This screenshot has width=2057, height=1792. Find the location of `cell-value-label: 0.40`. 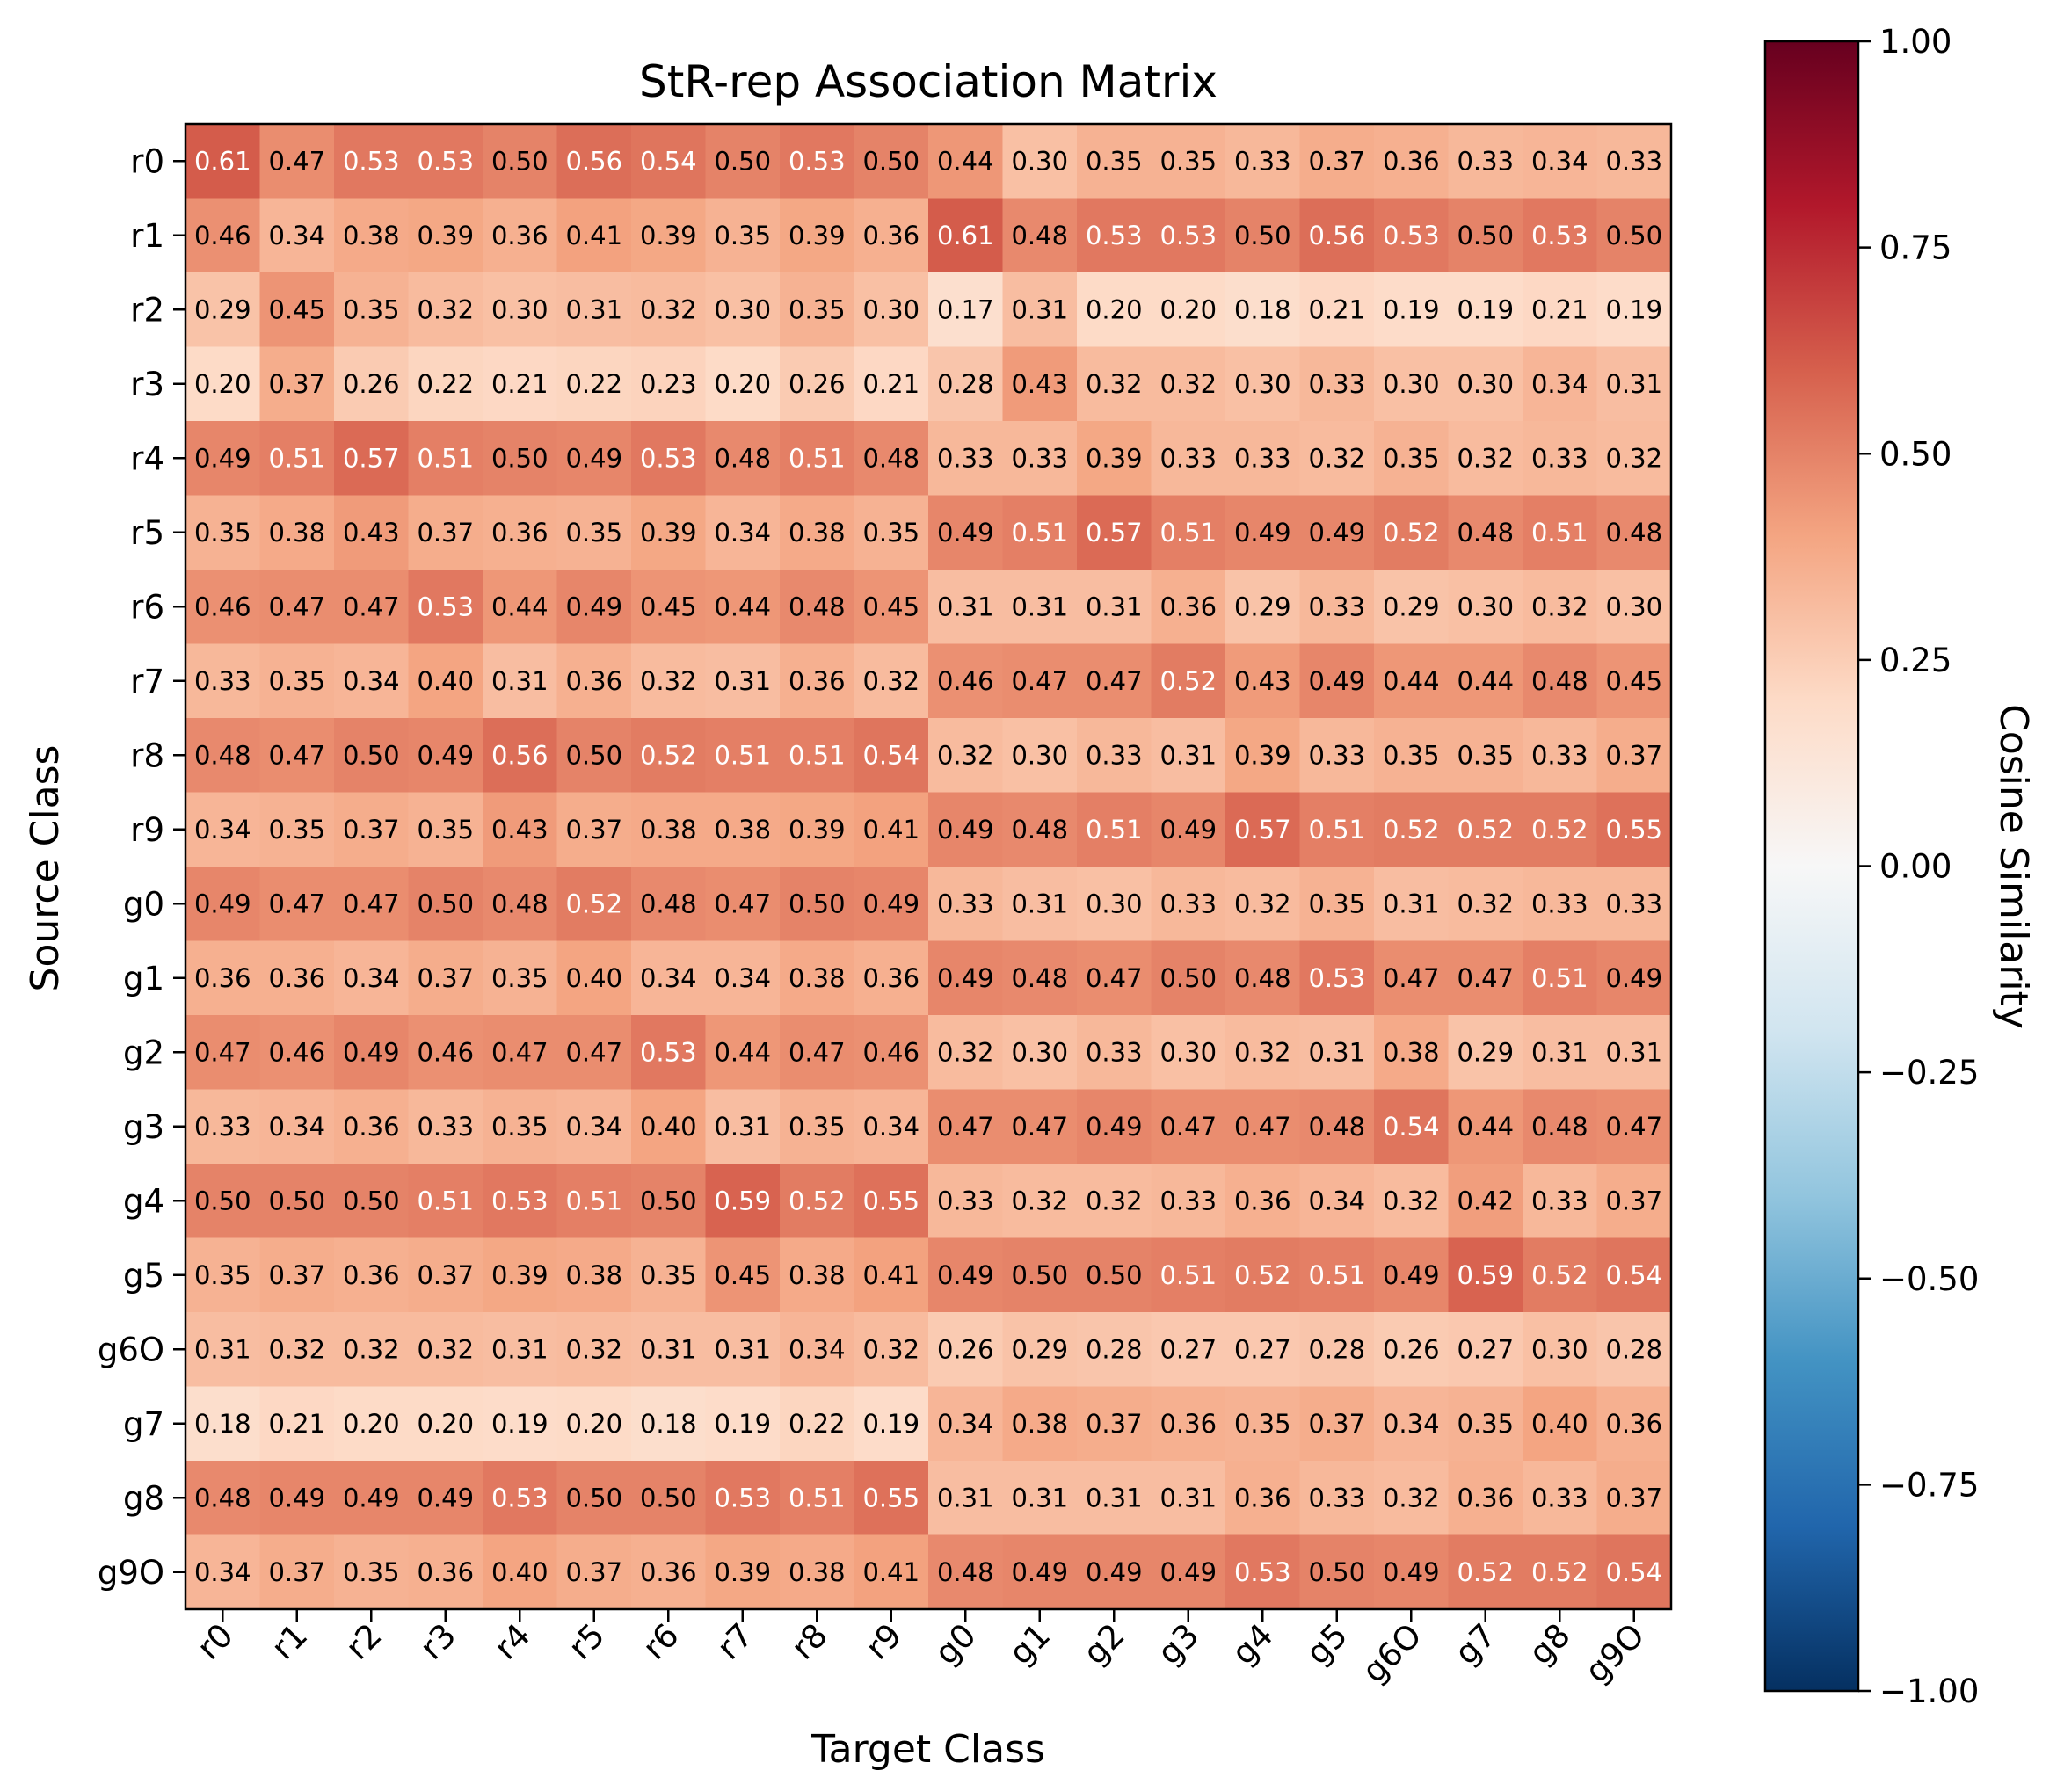

cell-value-label: 0.40 is located at coordinates (1559, 1424).